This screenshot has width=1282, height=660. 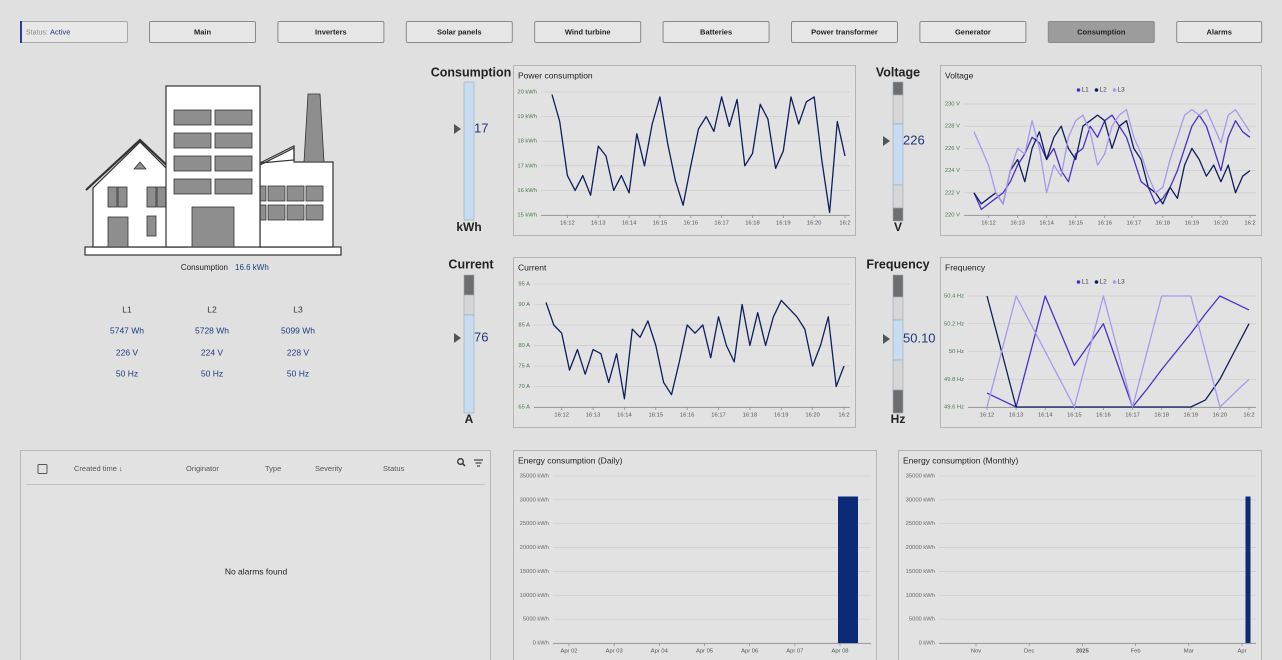 I want to click on gauge-title: Voltage, so click(x=898, y=72).